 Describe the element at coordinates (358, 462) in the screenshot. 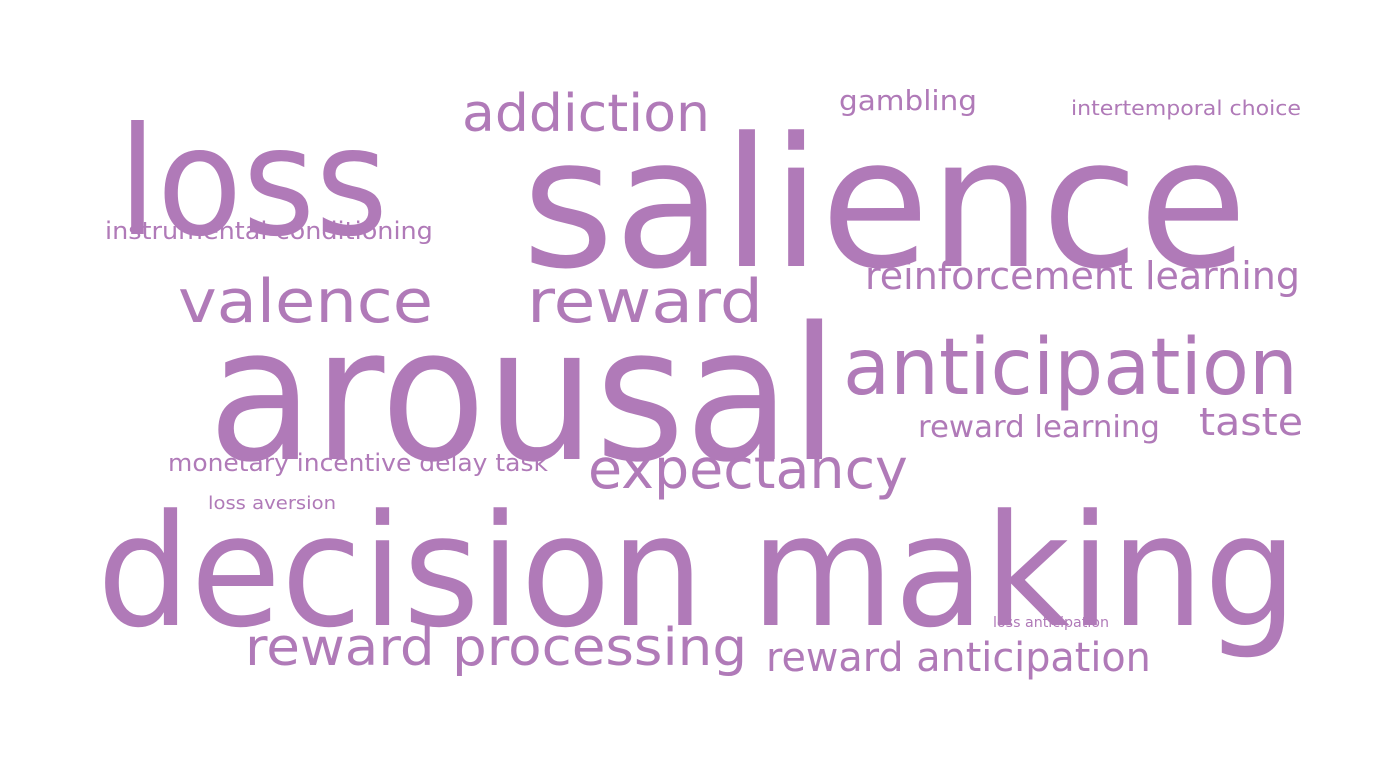

I see `word-monetary-incentive-delay-task: monetary incentive delay task` at that location.